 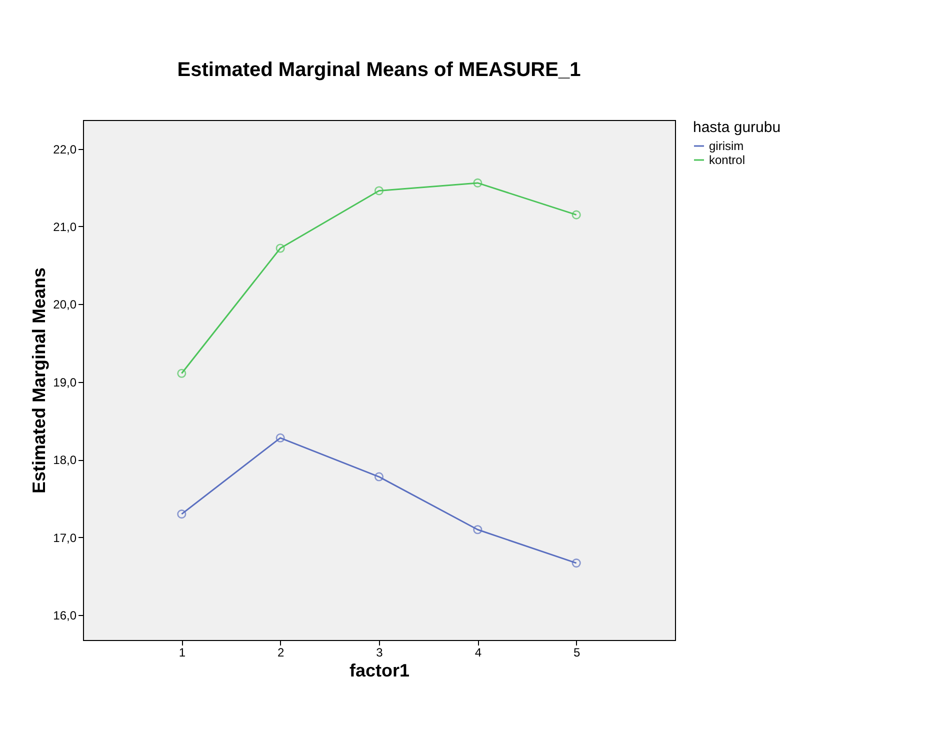 What do you see at coordinates (65, 305) in the screenshot?
I see `y-tick-label: 20,0` at bounding box center [65, 305].